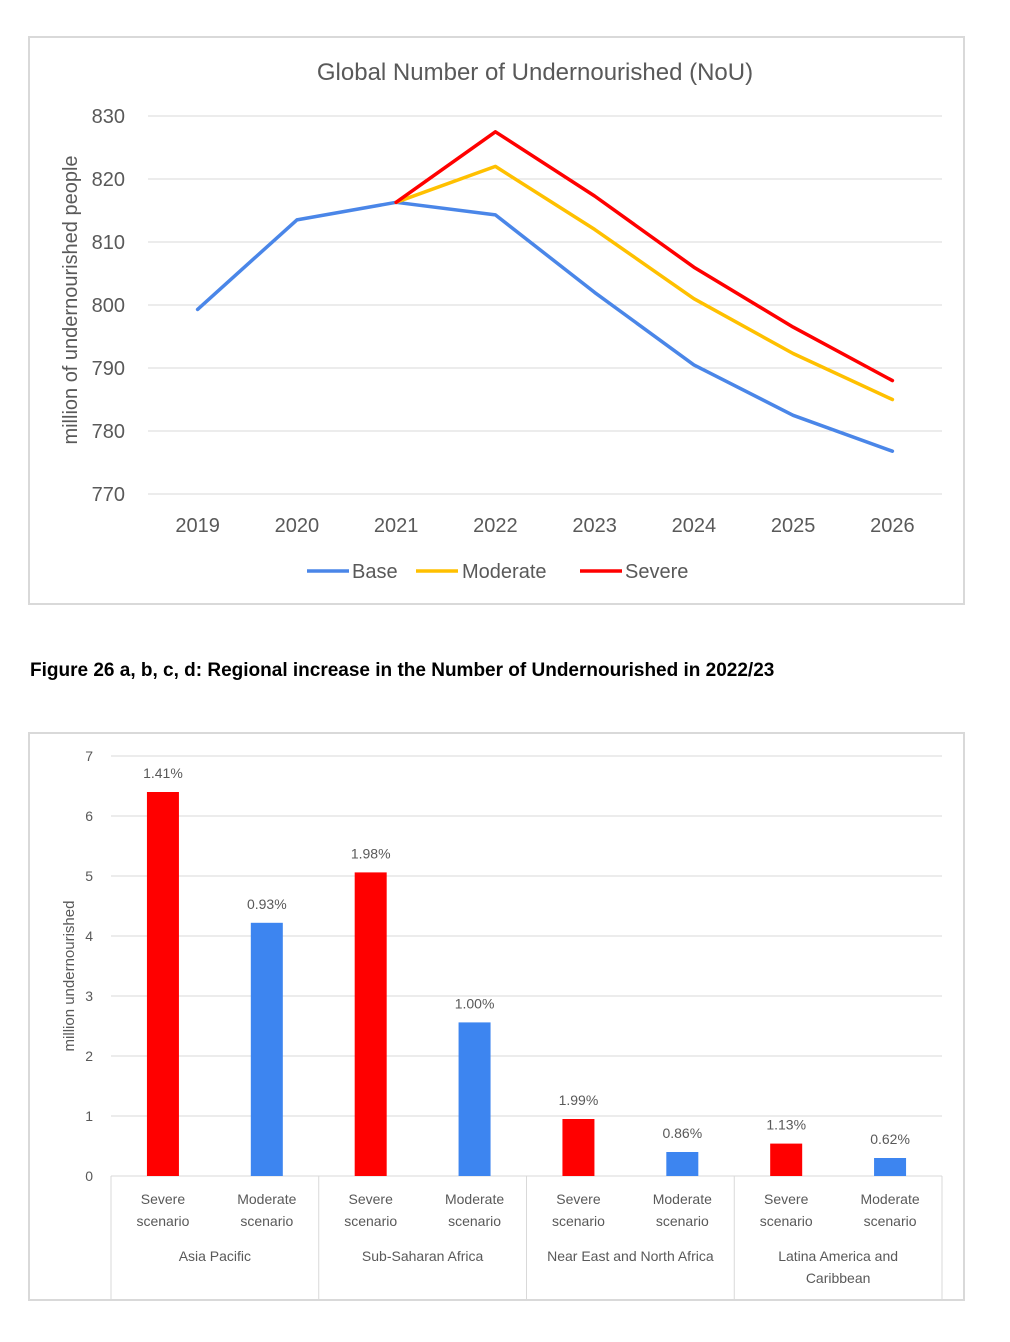  What do you see at coordinates (71, 299) in the screenshot?
I see `y-axis-label: million of undernourished people` at bounding box center [71, 299].